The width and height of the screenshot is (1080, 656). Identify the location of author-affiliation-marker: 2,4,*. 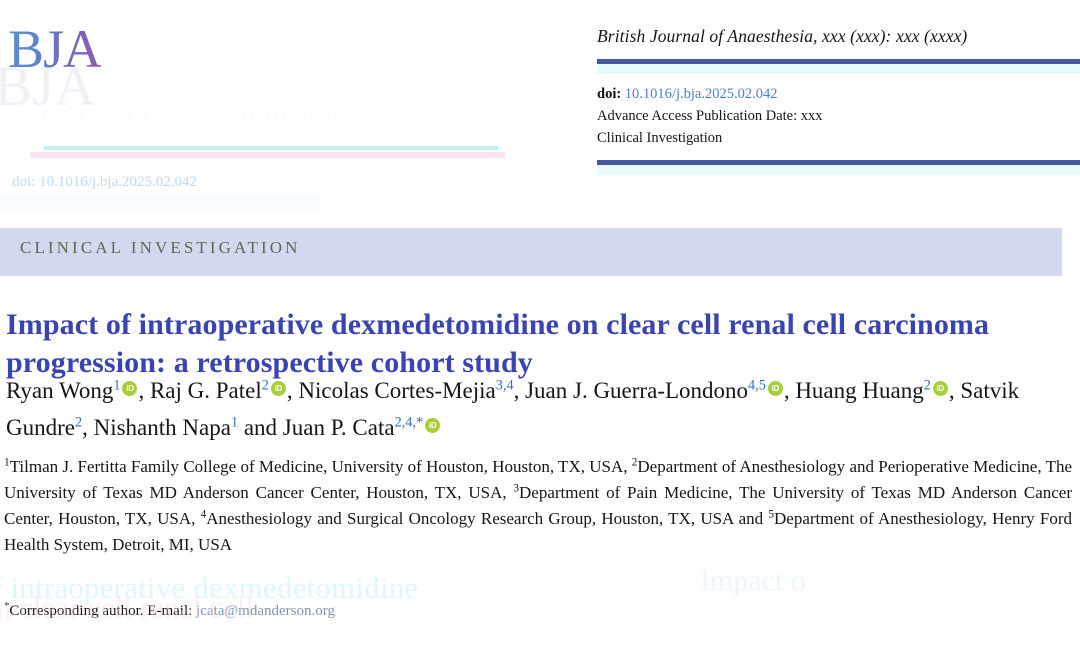
(409, 422).